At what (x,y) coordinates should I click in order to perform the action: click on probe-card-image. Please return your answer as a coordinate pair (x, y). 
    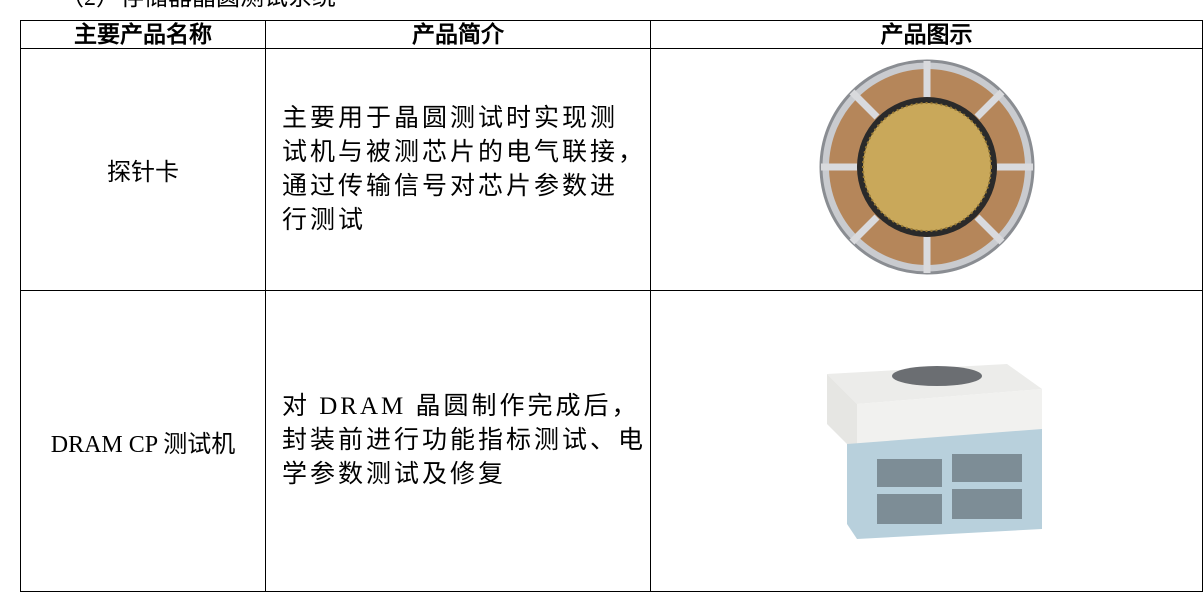
    Looking at the image, I should click on (926, 167).